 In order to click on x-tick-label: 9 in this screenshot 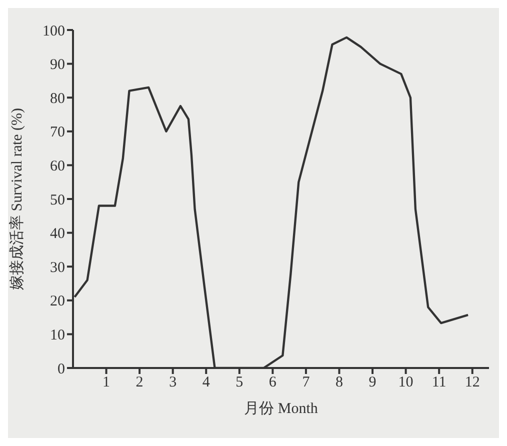, I will do `click(372, 382)`.